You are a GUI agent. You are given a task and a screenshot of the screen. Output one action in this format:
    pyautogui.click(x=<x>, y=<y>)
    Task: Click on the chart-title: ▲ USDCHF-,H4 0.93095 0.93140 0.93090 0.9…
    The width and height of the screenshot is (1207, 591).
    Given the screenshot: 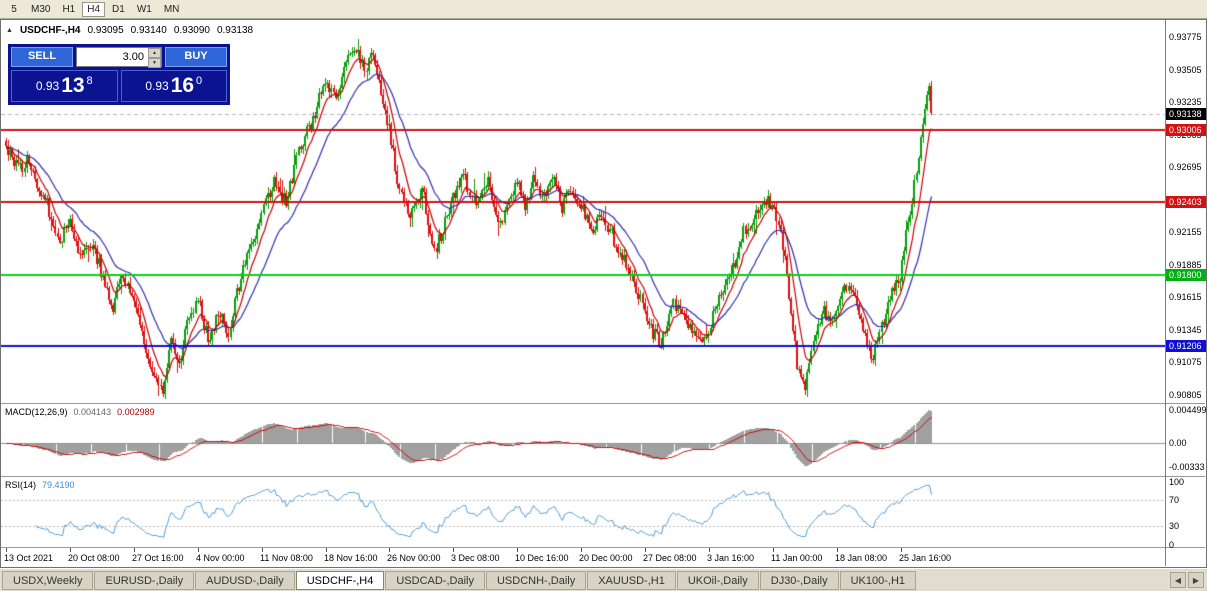 What is the action you would take?
    pyautogui.click(x=129, y=30)
    